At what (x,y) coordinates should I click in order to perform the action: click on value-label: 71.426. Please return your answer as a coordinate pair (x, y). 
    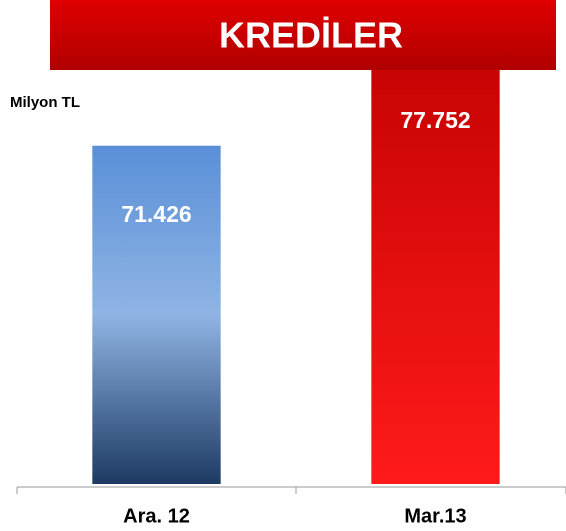
    Looking at the image, I should click on (156, 214).